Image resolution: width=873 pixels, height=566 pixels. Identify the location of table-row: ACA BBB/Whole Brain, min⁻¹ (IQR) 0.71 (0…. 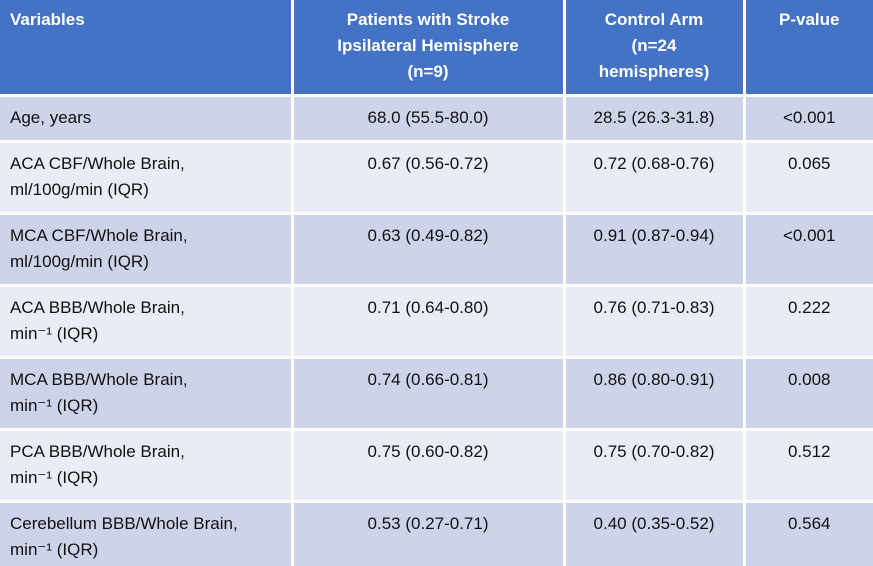
(436, 321).